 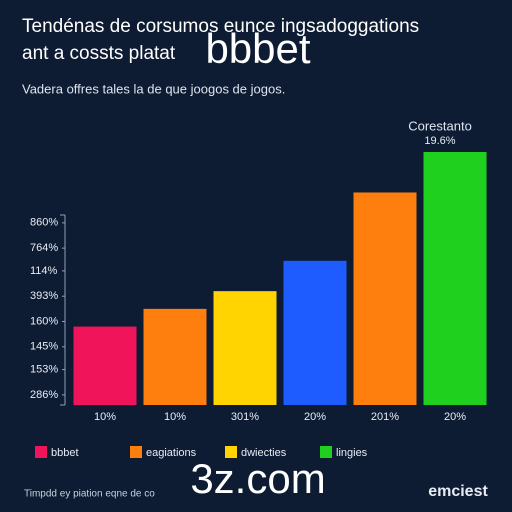 What do you see at coordinates (99, 53) in the screenshot?
I see `chart-title-line: ant a cossts platat` at bounding box center [99, 53].